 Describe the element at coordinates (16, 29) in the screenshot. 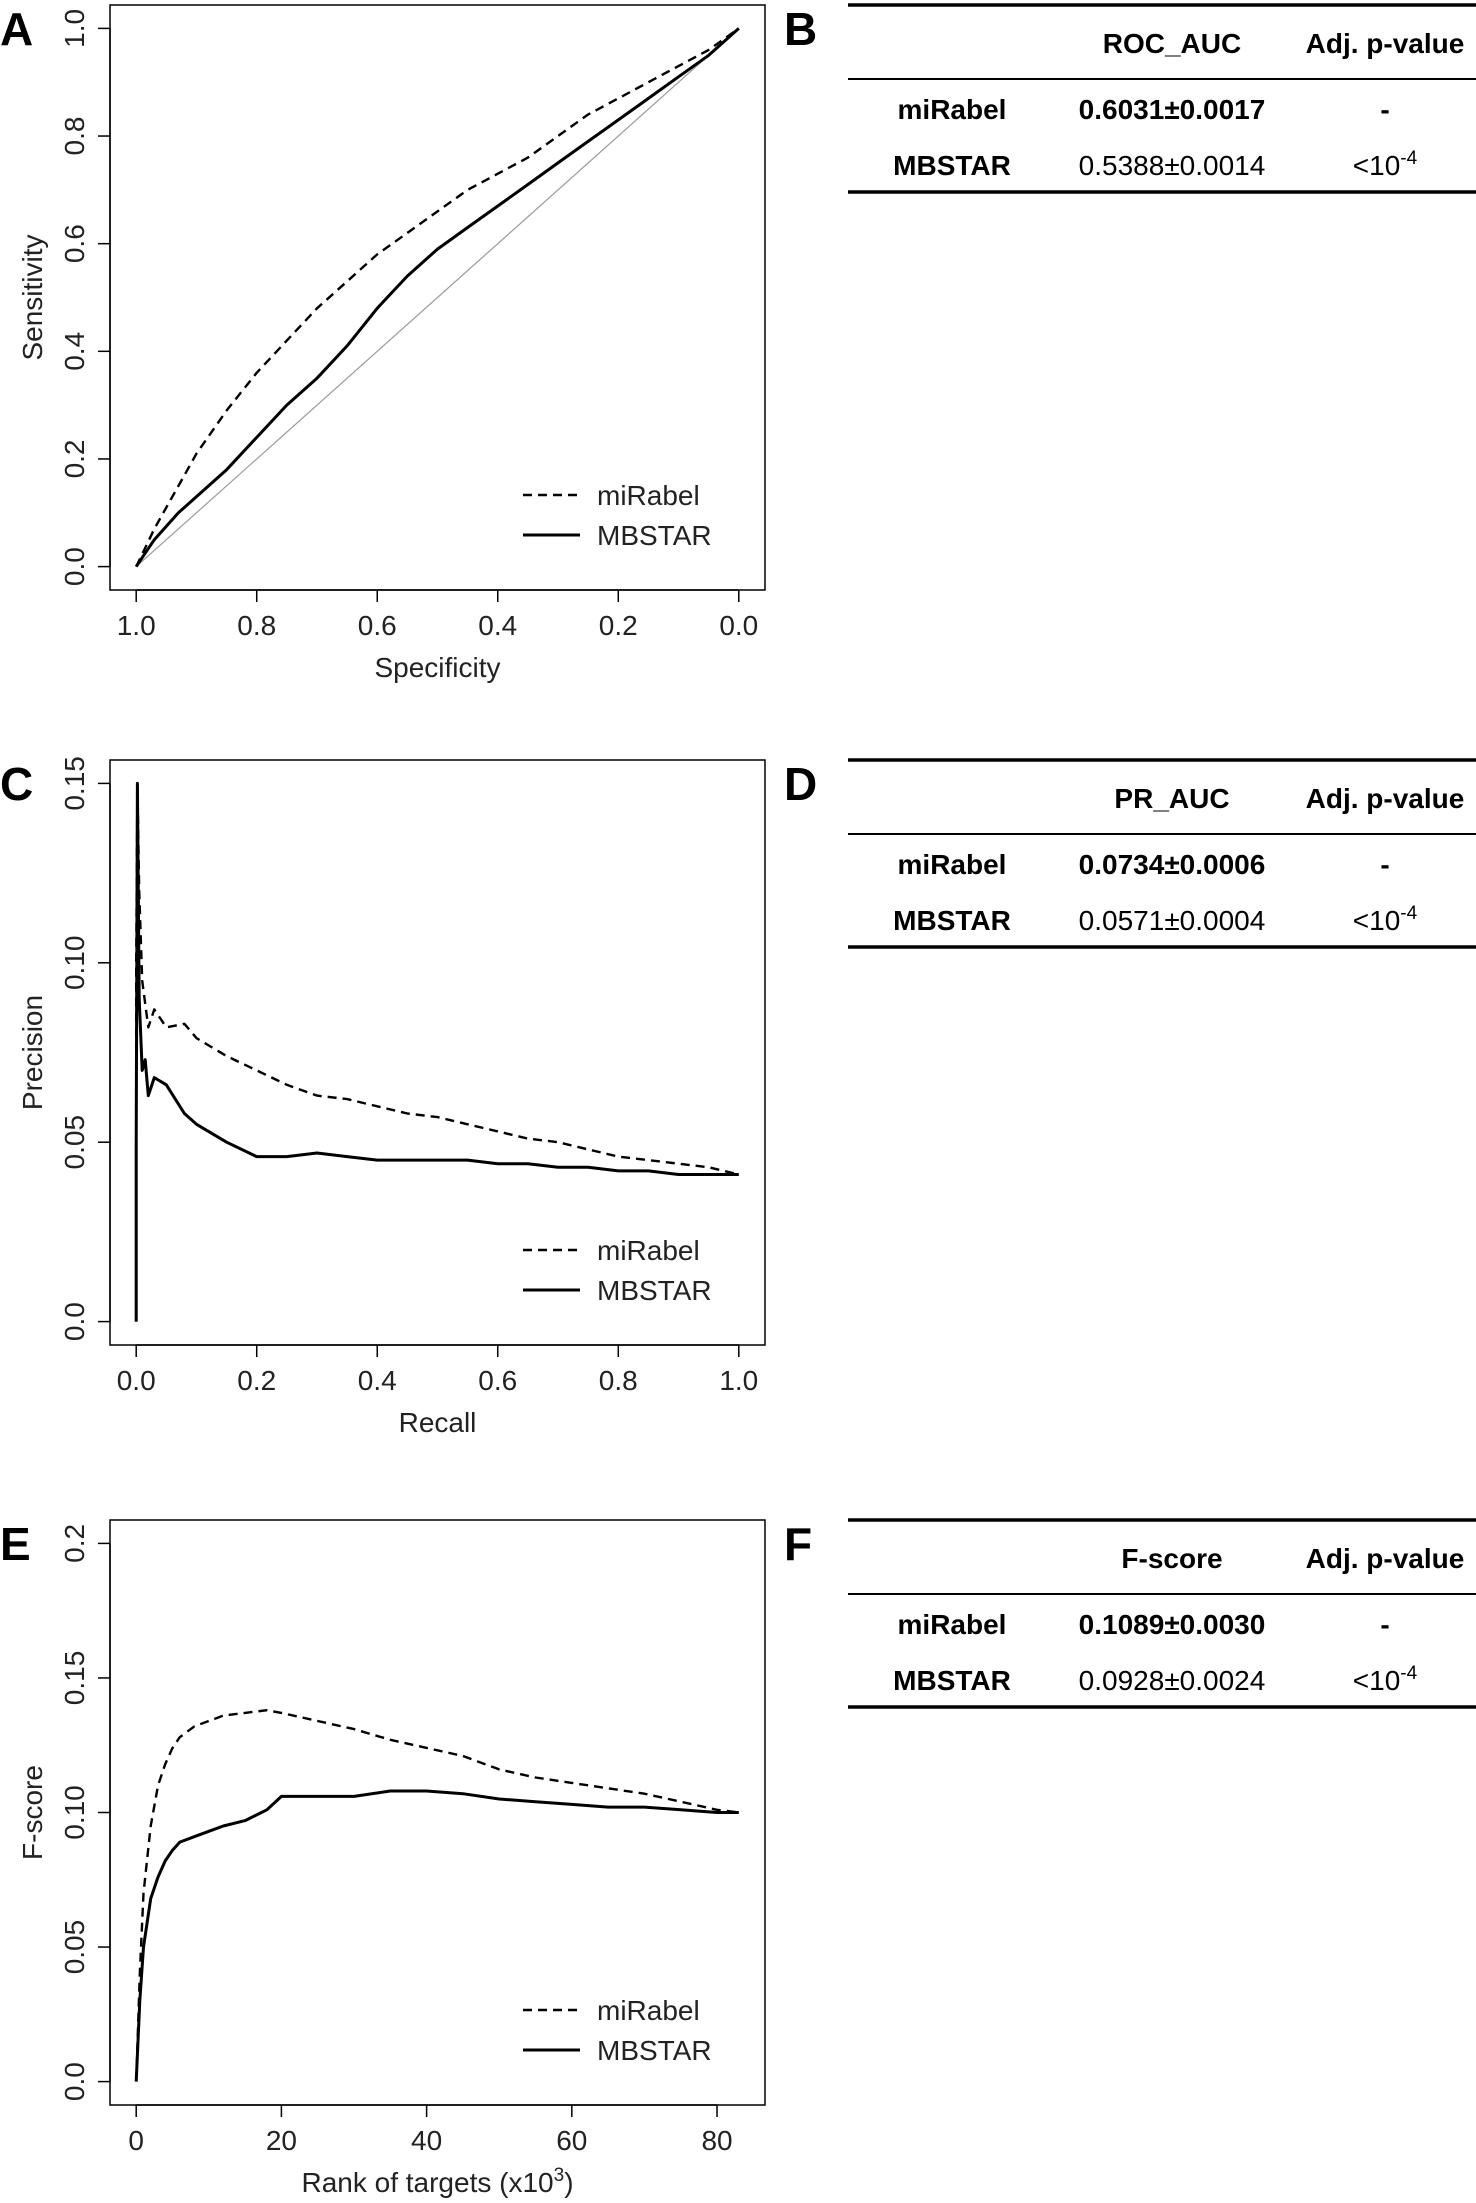

I see `panel-letter-a: A` at that location.